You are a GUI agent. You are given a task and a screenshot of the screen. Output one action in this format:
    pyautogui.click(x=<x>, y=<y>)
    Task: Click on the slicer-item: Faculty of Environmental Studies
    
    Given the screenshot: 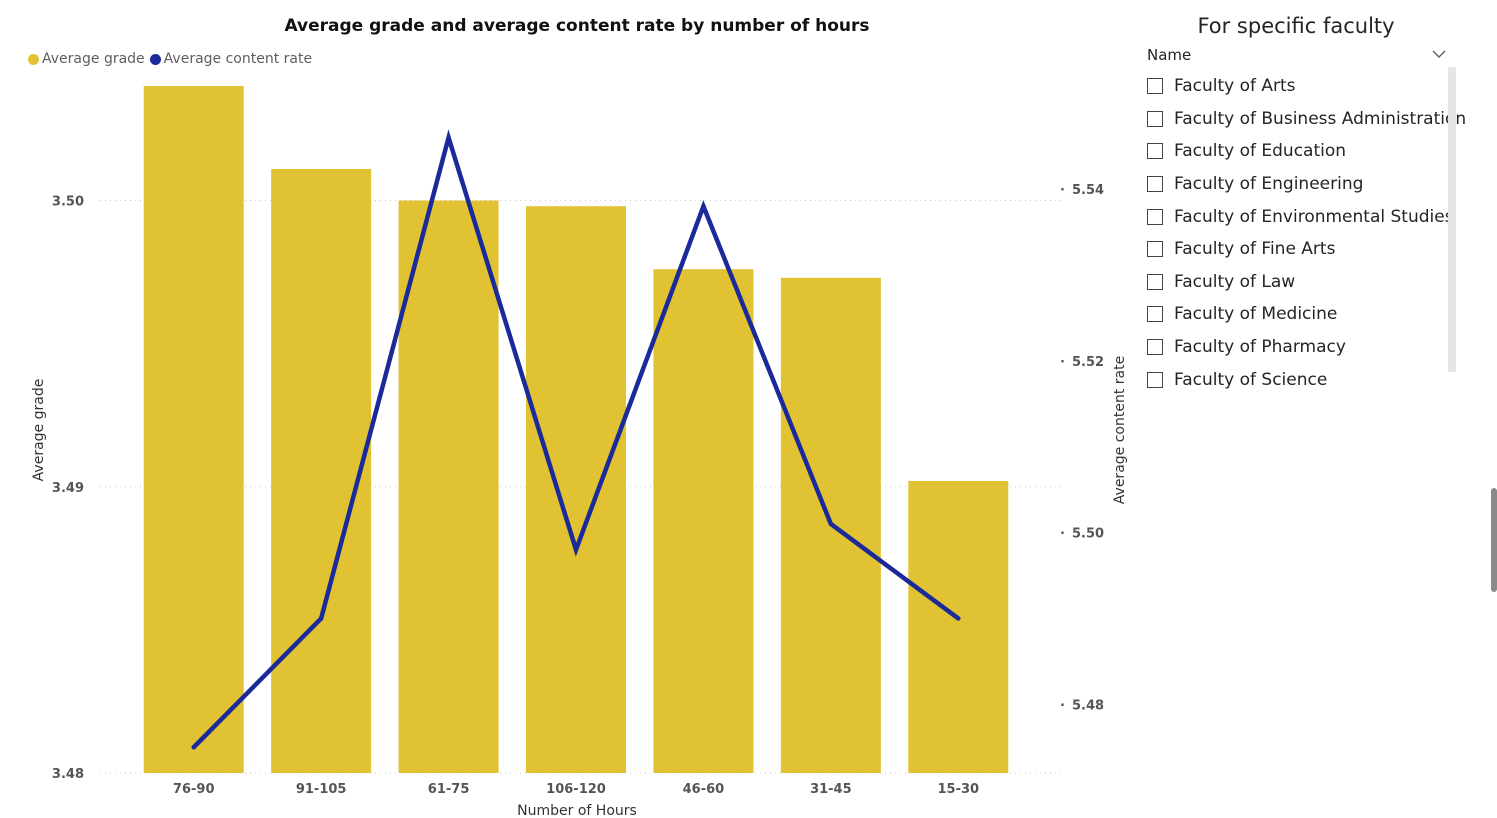 What is the action you would take?
    pyautogui.click(x=1300, y=216)
    